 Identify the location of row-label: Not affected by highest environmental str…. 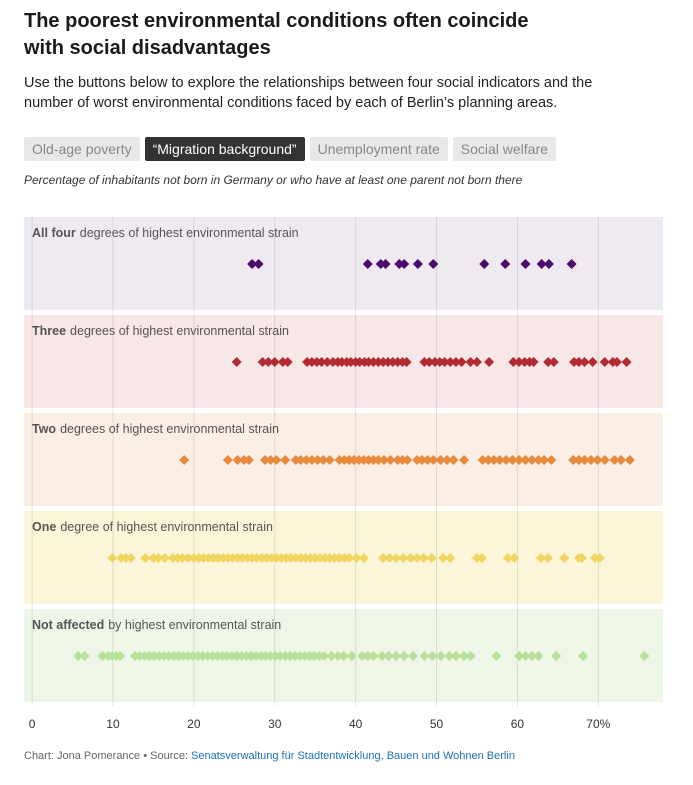
(156, 625).